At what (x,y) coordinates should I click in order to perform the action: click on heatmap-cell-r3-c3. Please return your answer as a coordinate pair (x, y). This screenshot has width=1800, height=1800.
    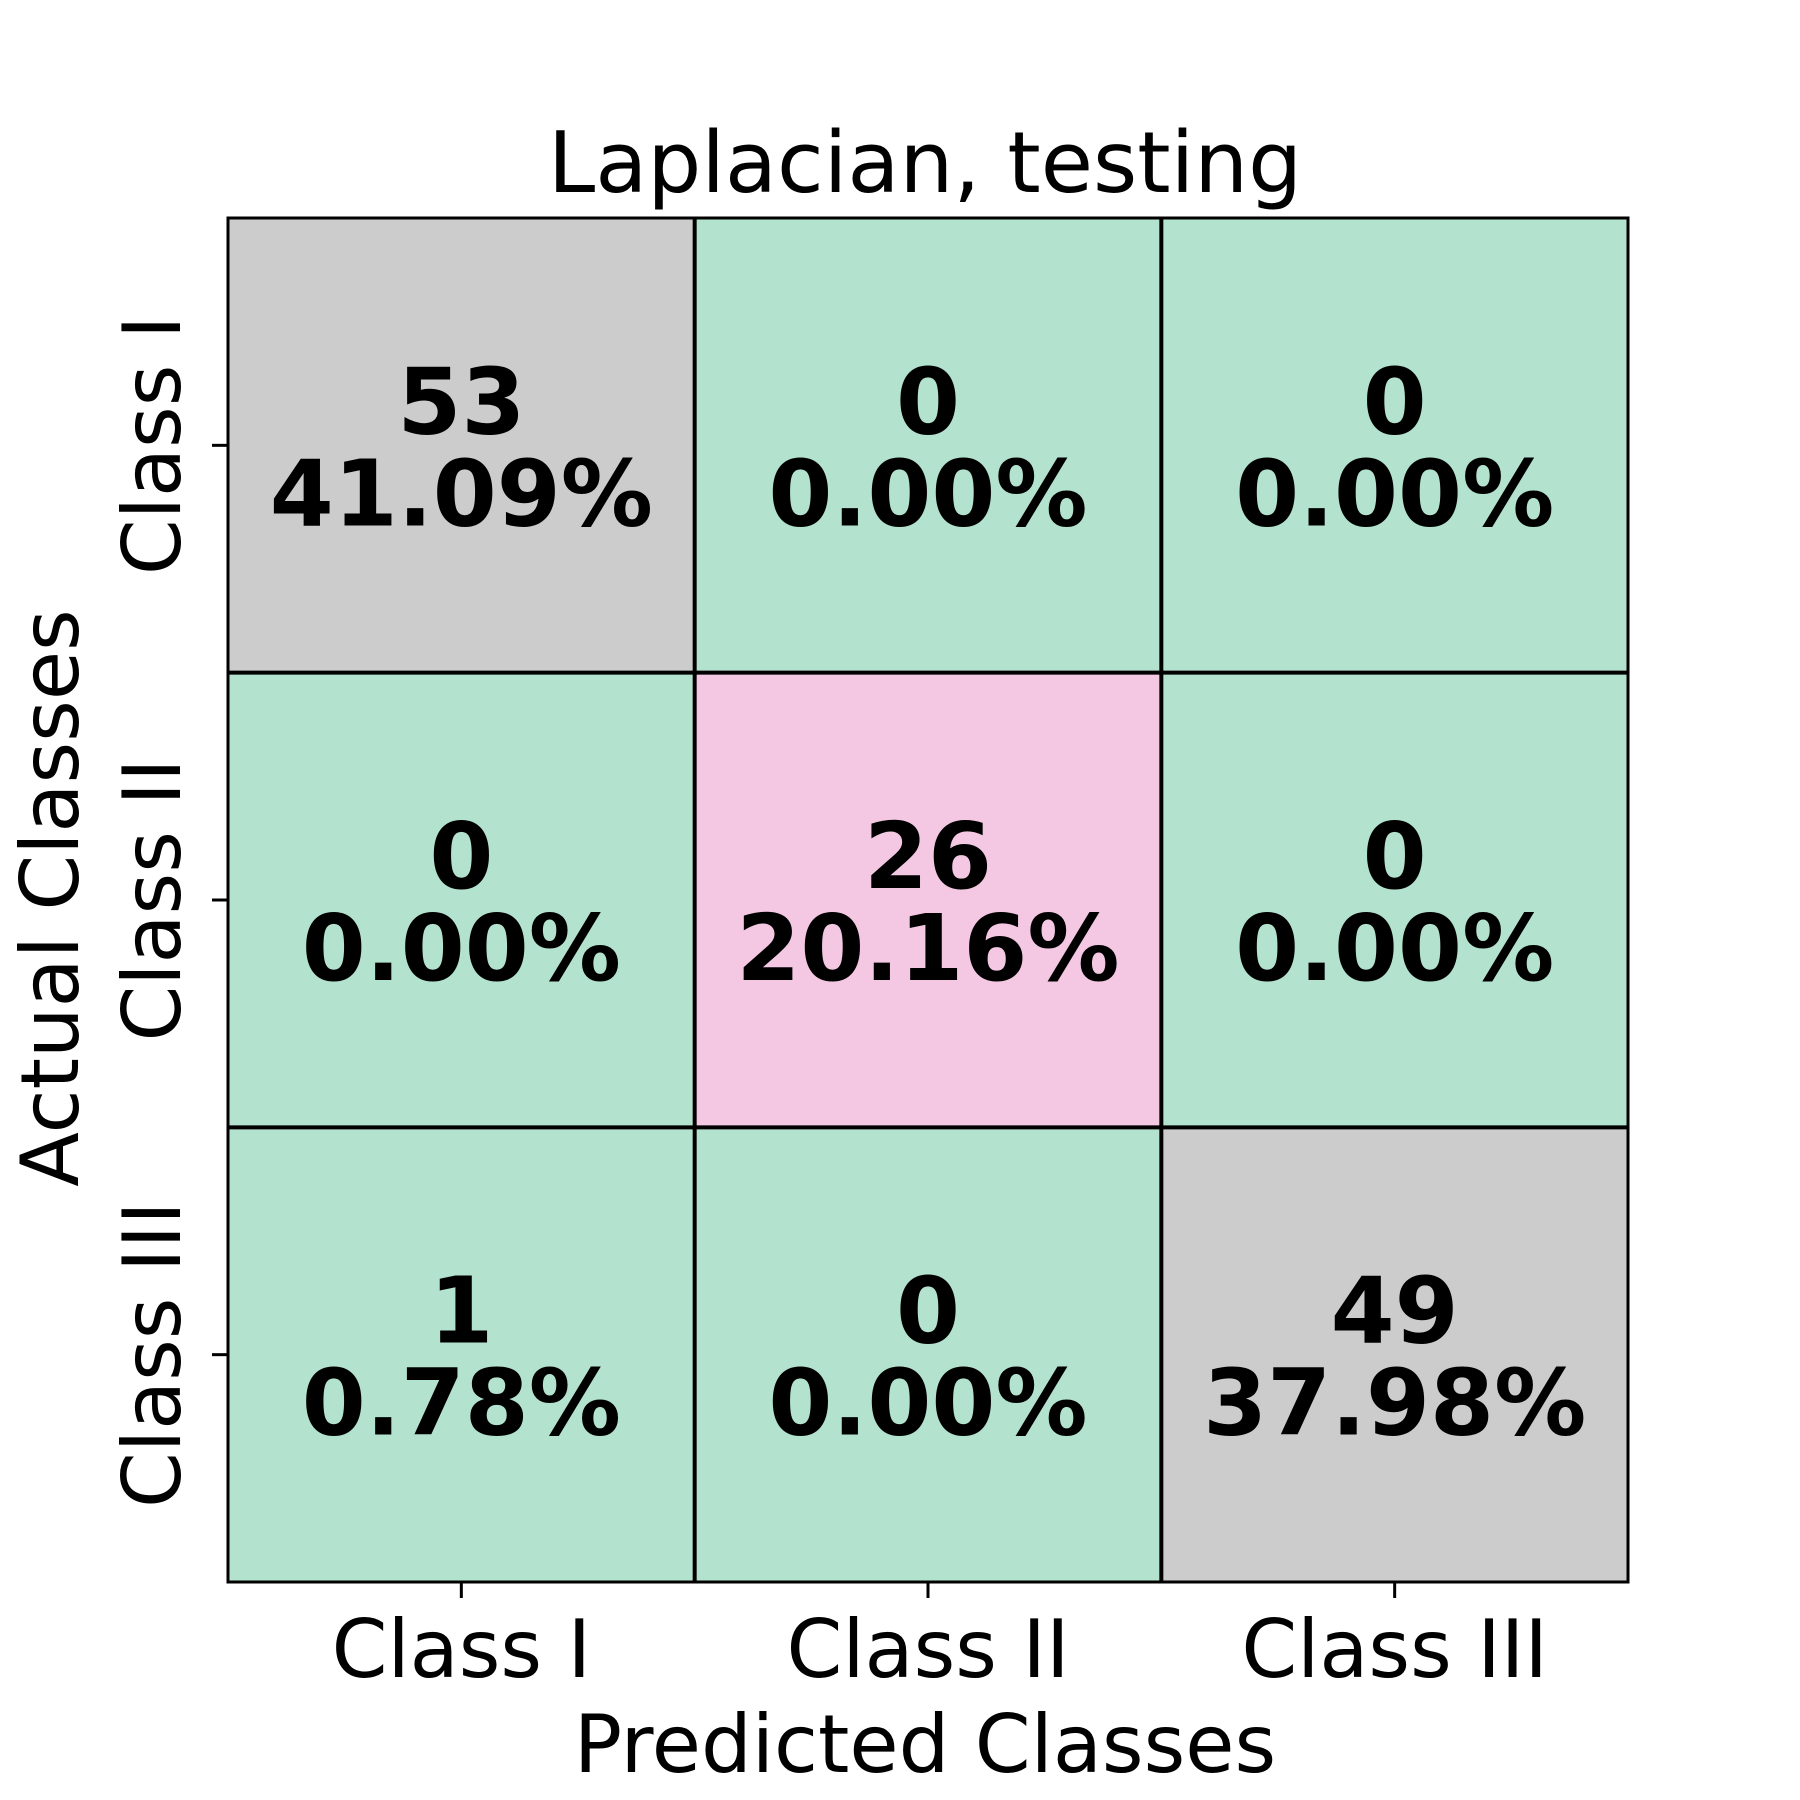
    Looking at the image, I should click on (1394, 1354).